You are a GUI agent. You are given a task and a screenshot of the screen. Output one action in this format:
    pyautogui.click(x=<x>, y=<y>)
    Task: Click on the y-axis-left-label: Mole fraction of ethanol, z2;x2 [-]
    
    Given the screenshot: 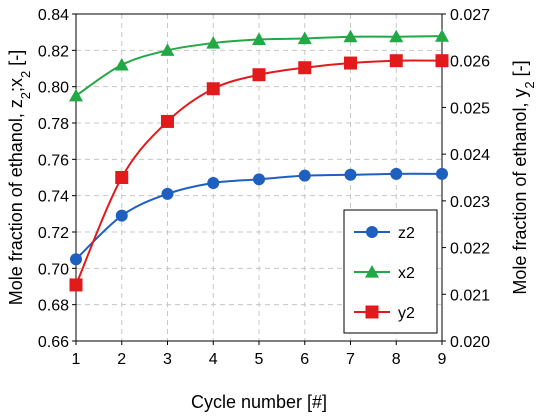 What is the action you would take?
    pyautogui.click(x=19, y=178)
    